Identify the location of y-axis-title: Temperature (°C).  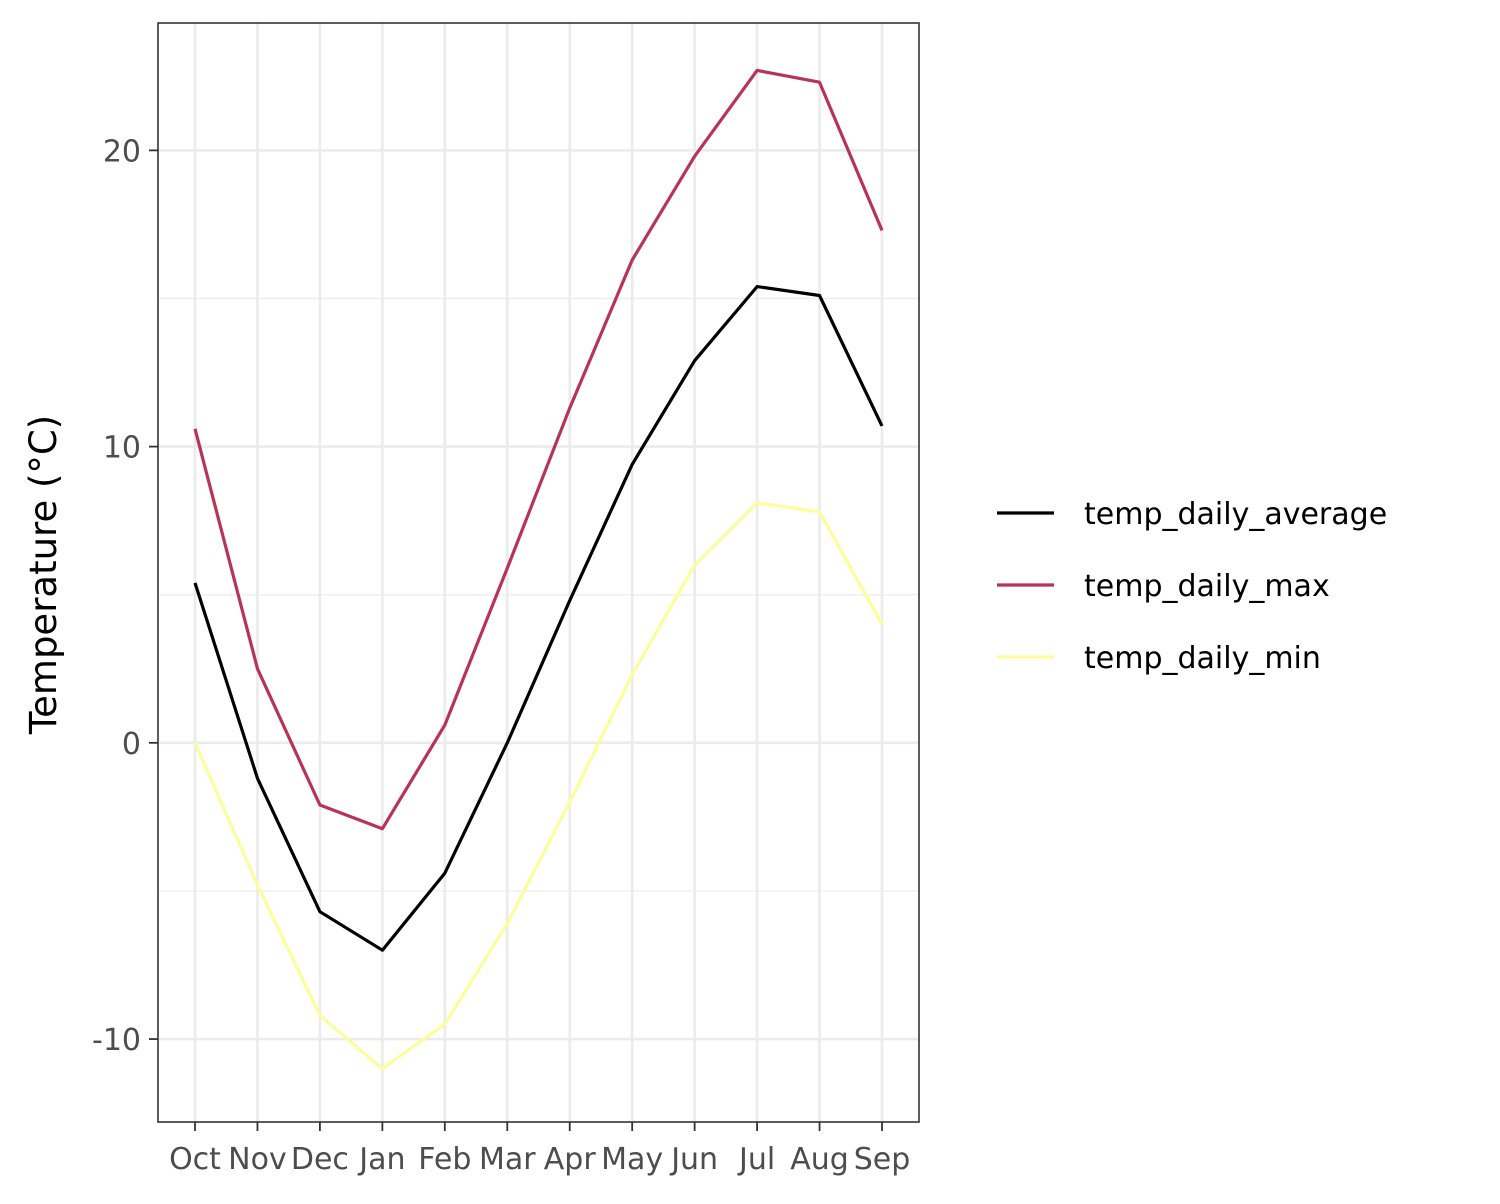
(43, 575).